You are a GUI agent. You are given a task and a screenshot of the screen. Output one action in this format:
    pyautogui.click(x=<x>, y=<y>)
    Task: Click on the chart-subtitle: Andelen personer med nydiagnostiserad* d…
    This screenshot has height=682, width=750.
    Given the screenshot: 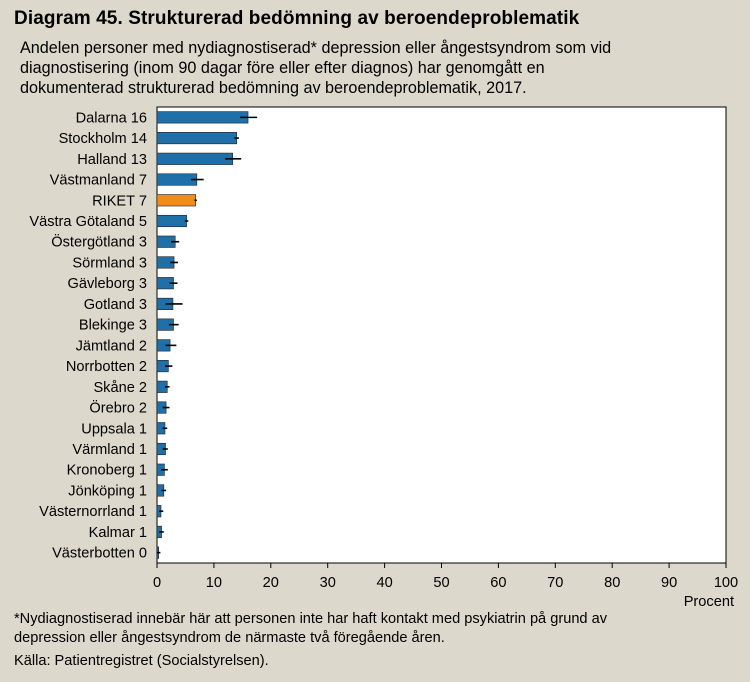 What is the action you would take?
    pyautogui.click(x=380, y=68)
    